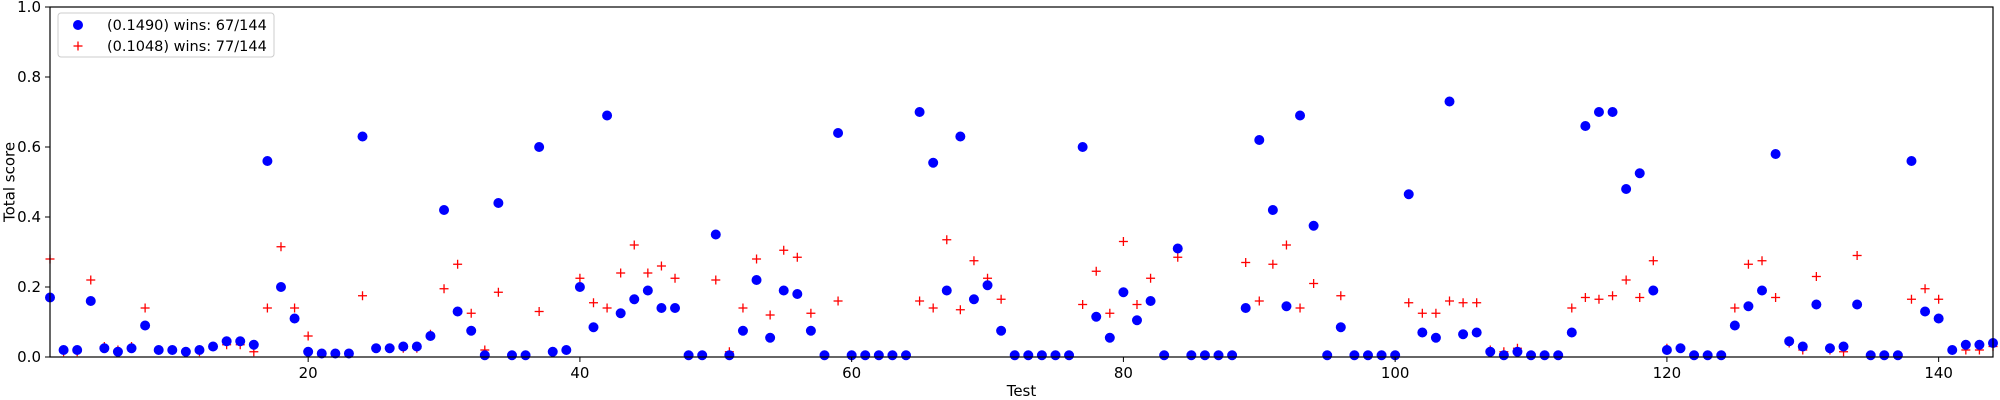  Describe the element at coordinates (1123, 373) in the screenshot. I see `x-tick-label: 80` at that location.